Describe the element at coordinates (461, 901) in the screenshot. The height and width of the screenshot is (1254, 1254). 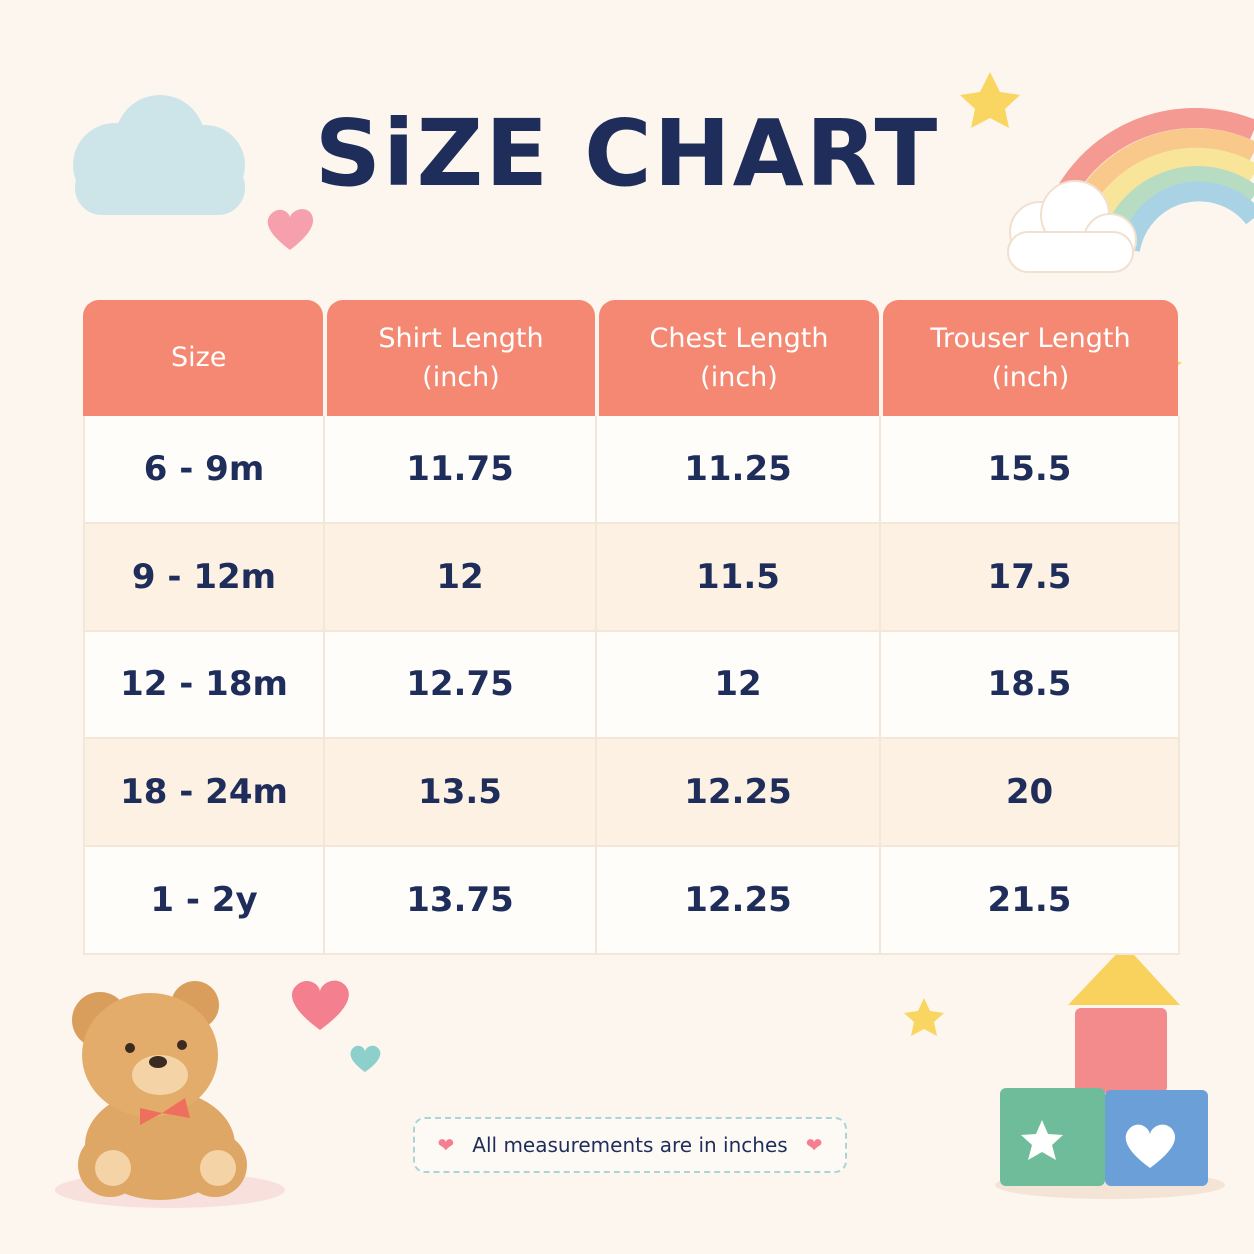
I see `value-cell: 13.75` at that location.